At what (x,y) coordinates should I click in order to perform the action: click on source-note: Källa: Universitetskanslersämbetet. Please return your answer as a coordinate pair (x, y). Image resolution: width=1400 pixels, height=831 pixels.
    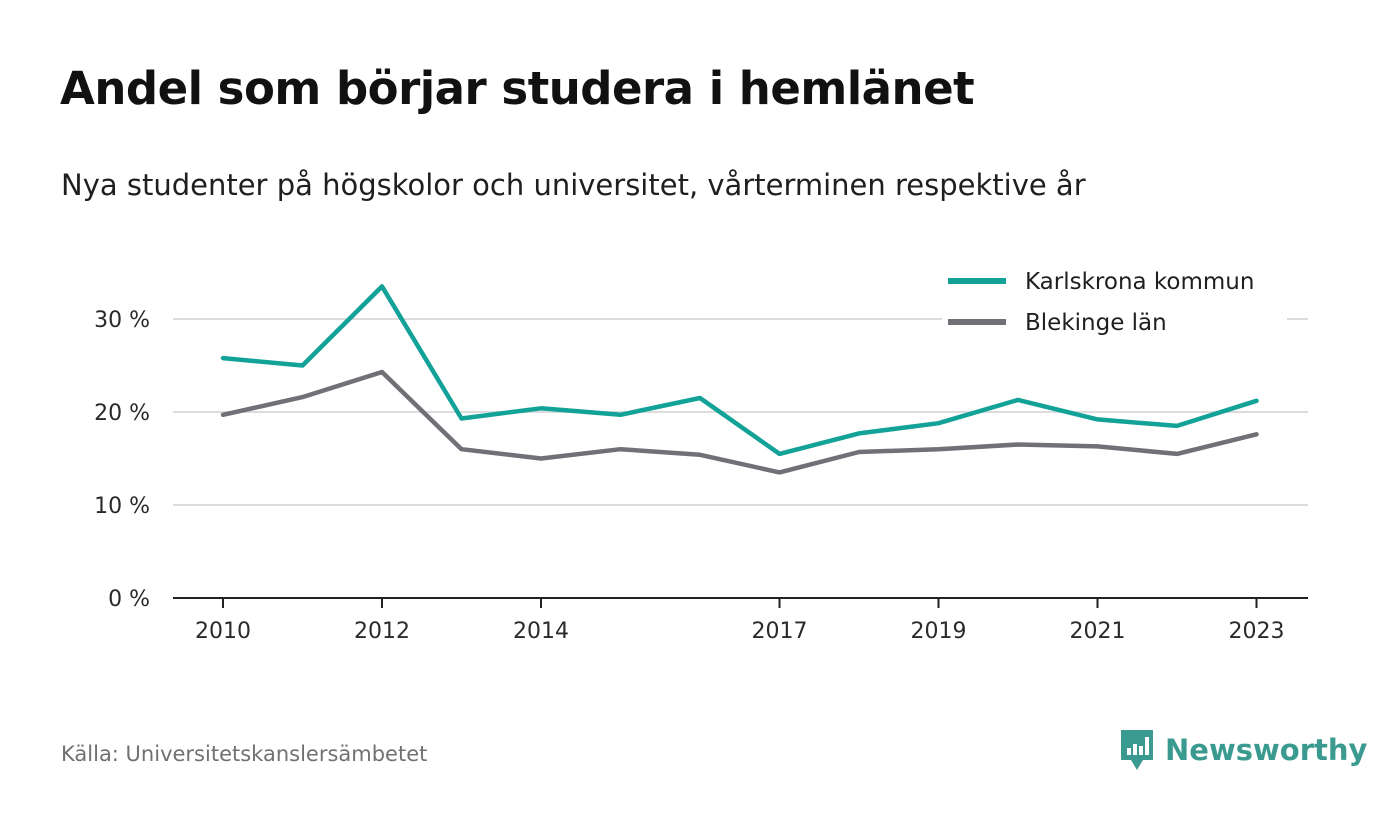
    Looking at the image, I should click on (244, 754).